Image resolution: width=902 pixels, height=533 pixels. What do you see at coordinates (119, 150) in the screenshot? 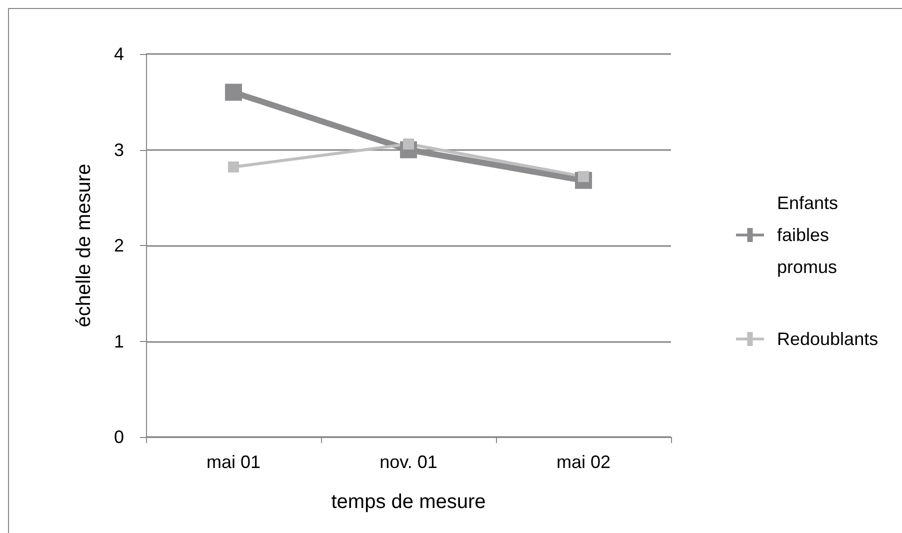
I see `y-tick-label: 3` at bounding box center [119, 150].